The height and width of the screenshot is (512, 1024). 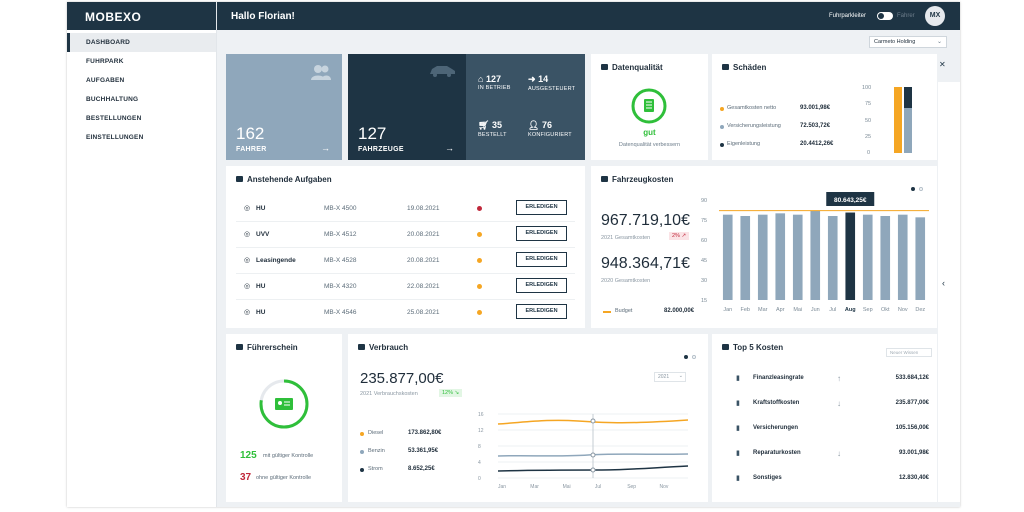 I want to click on arrow-right-icon: ➜, so click(x=532, y=79).